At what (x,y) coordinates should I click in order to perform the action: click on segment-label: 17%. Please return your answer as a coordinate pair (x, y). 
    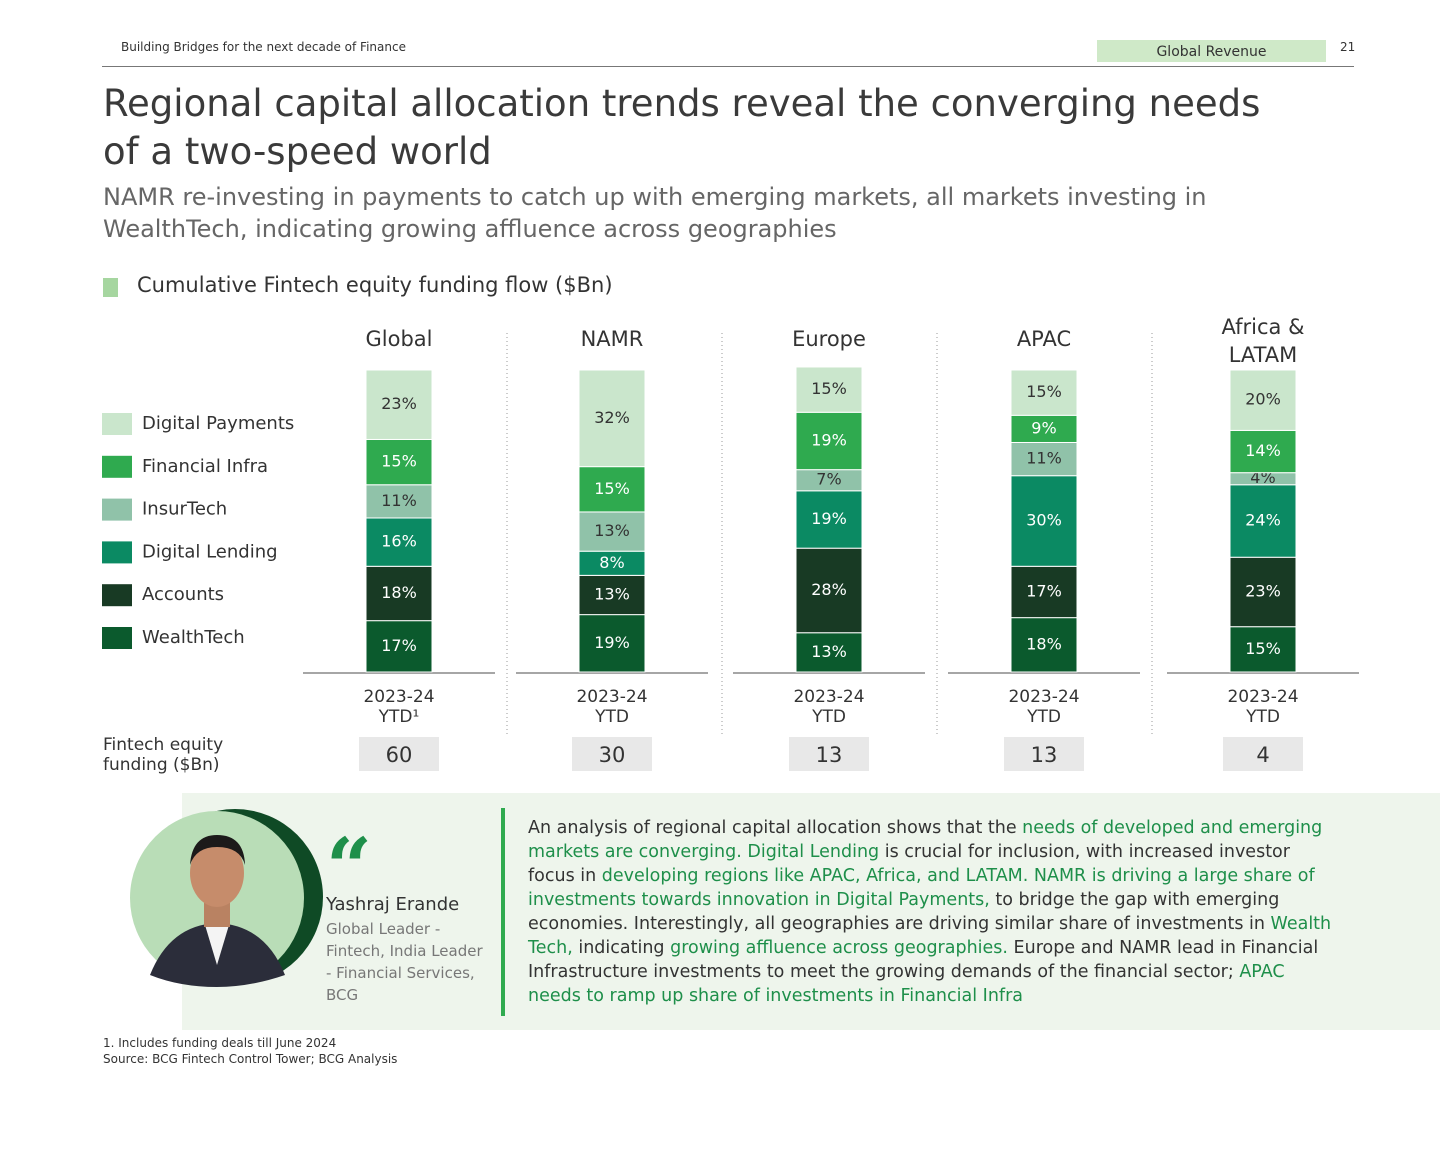
    Looking at the image, I should click on (399, 645).